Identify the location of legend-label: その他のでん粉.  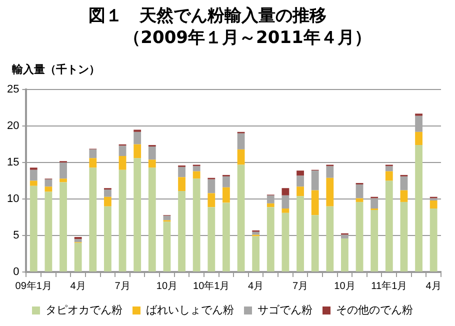
(374, 309).